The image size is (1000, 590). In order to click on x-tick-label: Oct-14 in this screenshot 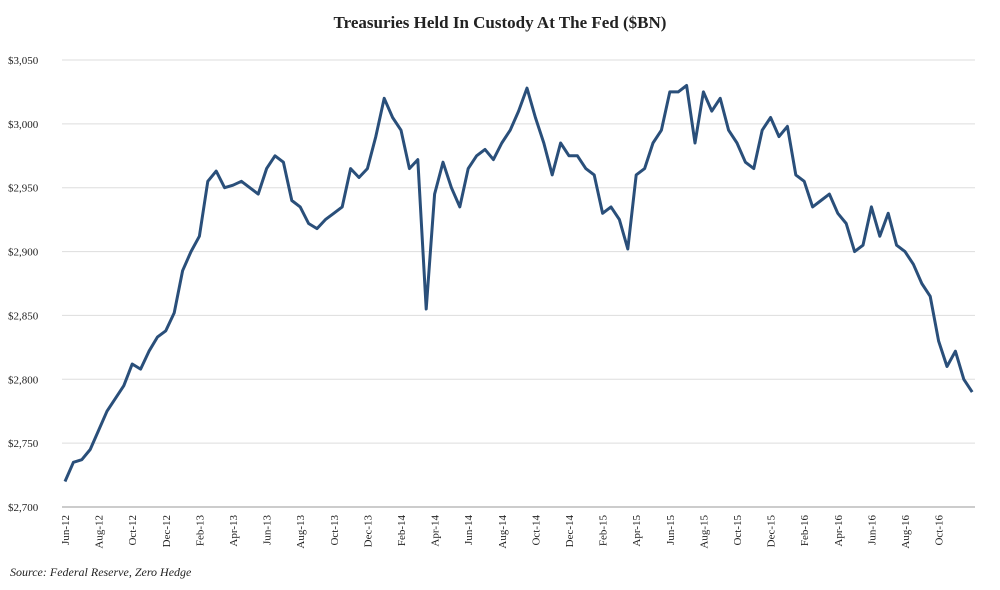, I will do `click(536, 530)`.